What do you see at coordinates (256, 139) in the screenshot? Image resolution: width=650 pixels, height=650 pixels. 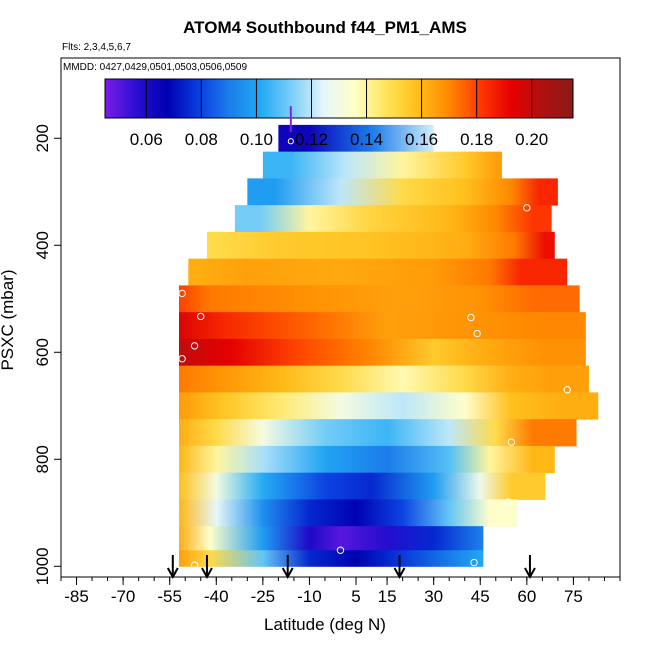 I see `colorbar-tick-label: 0.10` at bounding box center [256, 139].